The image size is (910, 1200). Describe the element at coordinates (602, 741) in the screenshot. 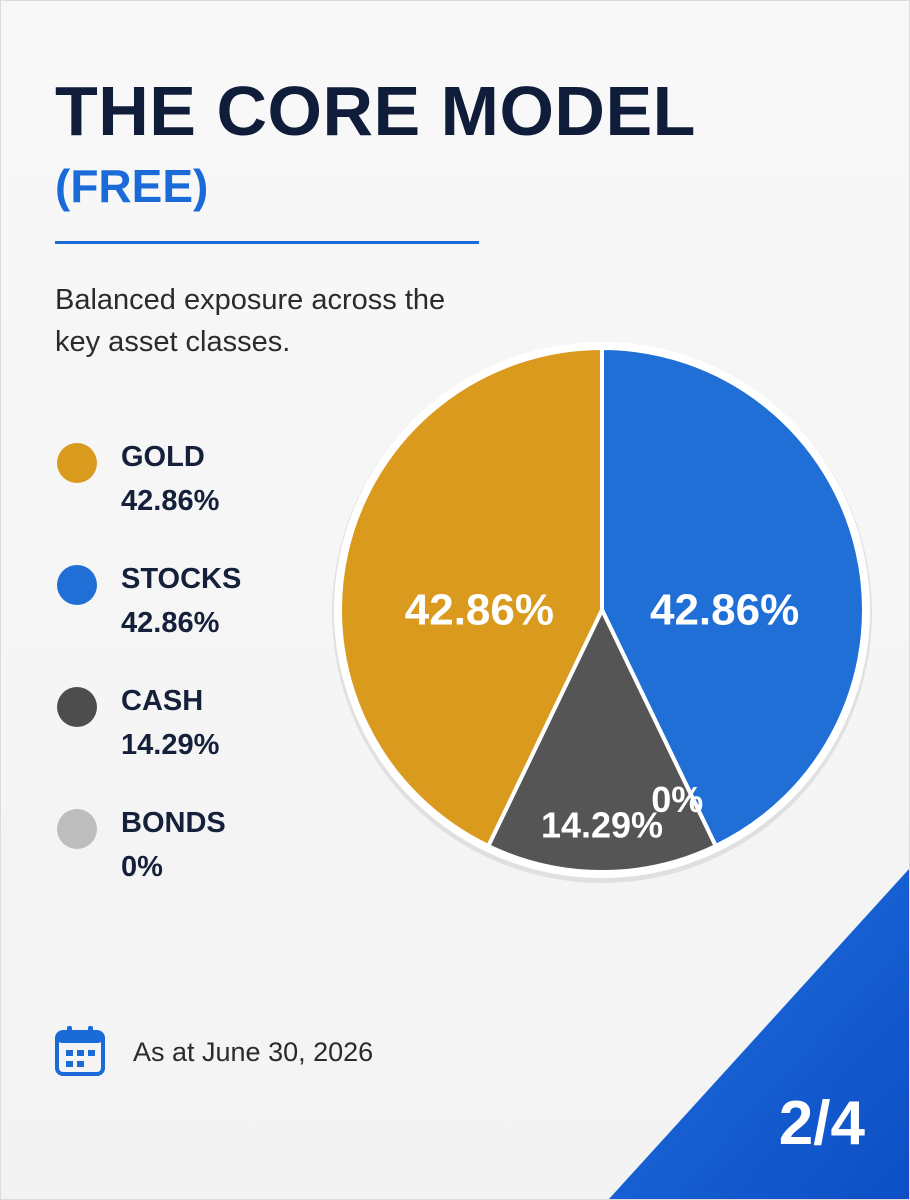

I see `pie-slice-cash` at that location.